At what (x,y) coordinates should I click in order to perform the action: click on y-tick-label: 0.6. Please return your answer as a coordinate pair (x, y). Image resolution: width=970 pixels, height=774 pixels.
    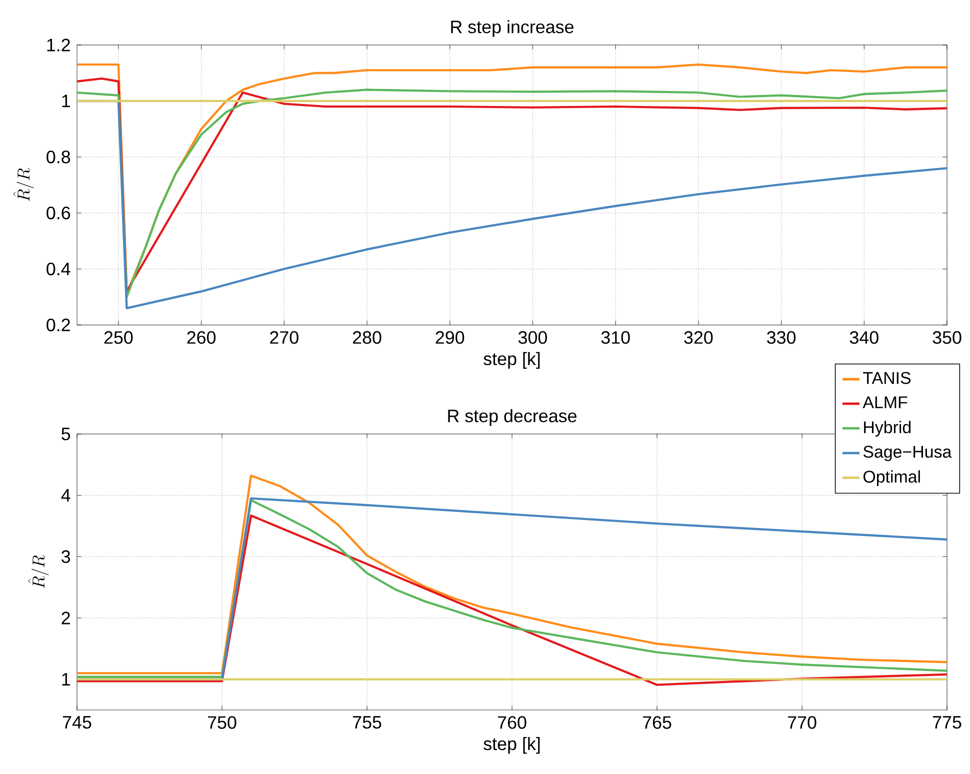
    Looking at the image, I should click on (58, 213).